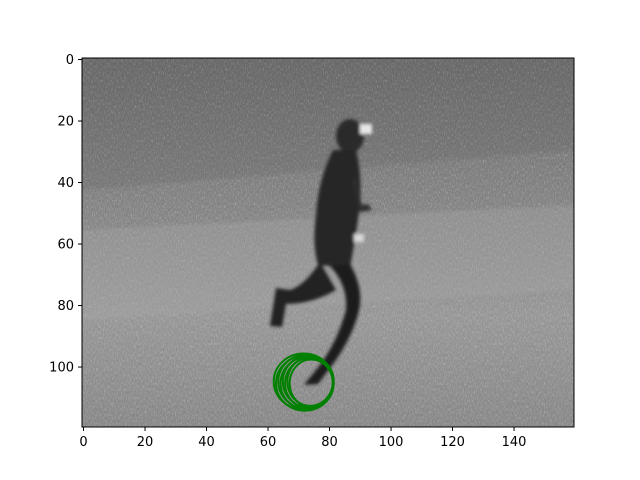 Image resolution: width=640 pixels, height=480 pixels. I want to click on runner-figure, so click(321, 252).